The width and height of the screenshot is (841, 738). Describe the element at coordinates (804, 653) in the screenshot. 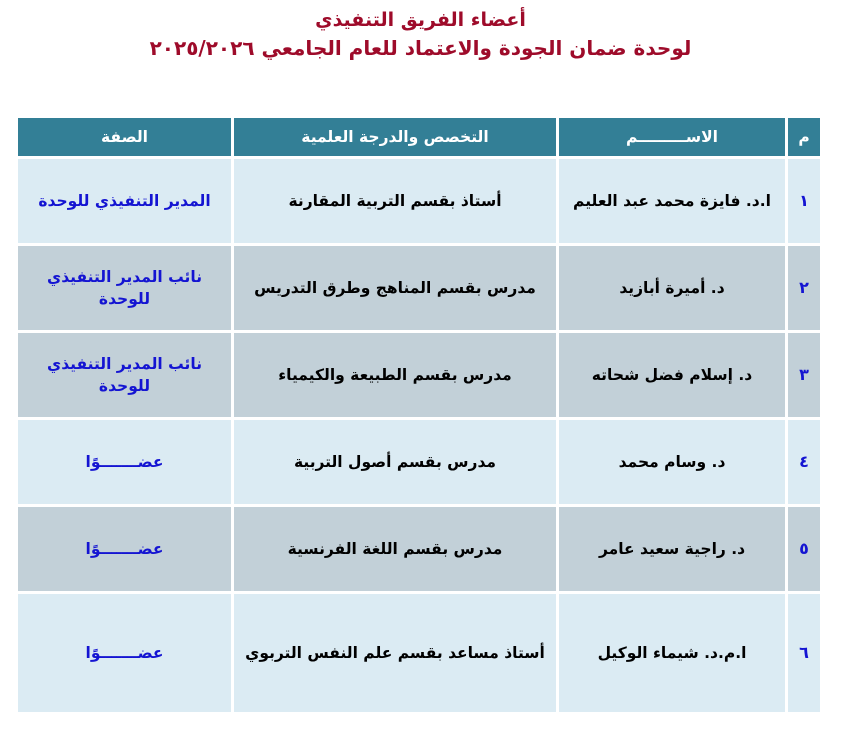

I see `cell-number: ٦` at that location.